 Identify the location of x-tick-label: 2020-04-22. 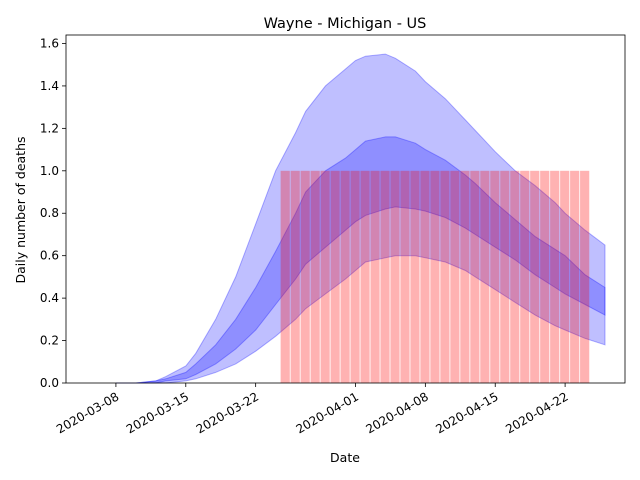
(536, 412).